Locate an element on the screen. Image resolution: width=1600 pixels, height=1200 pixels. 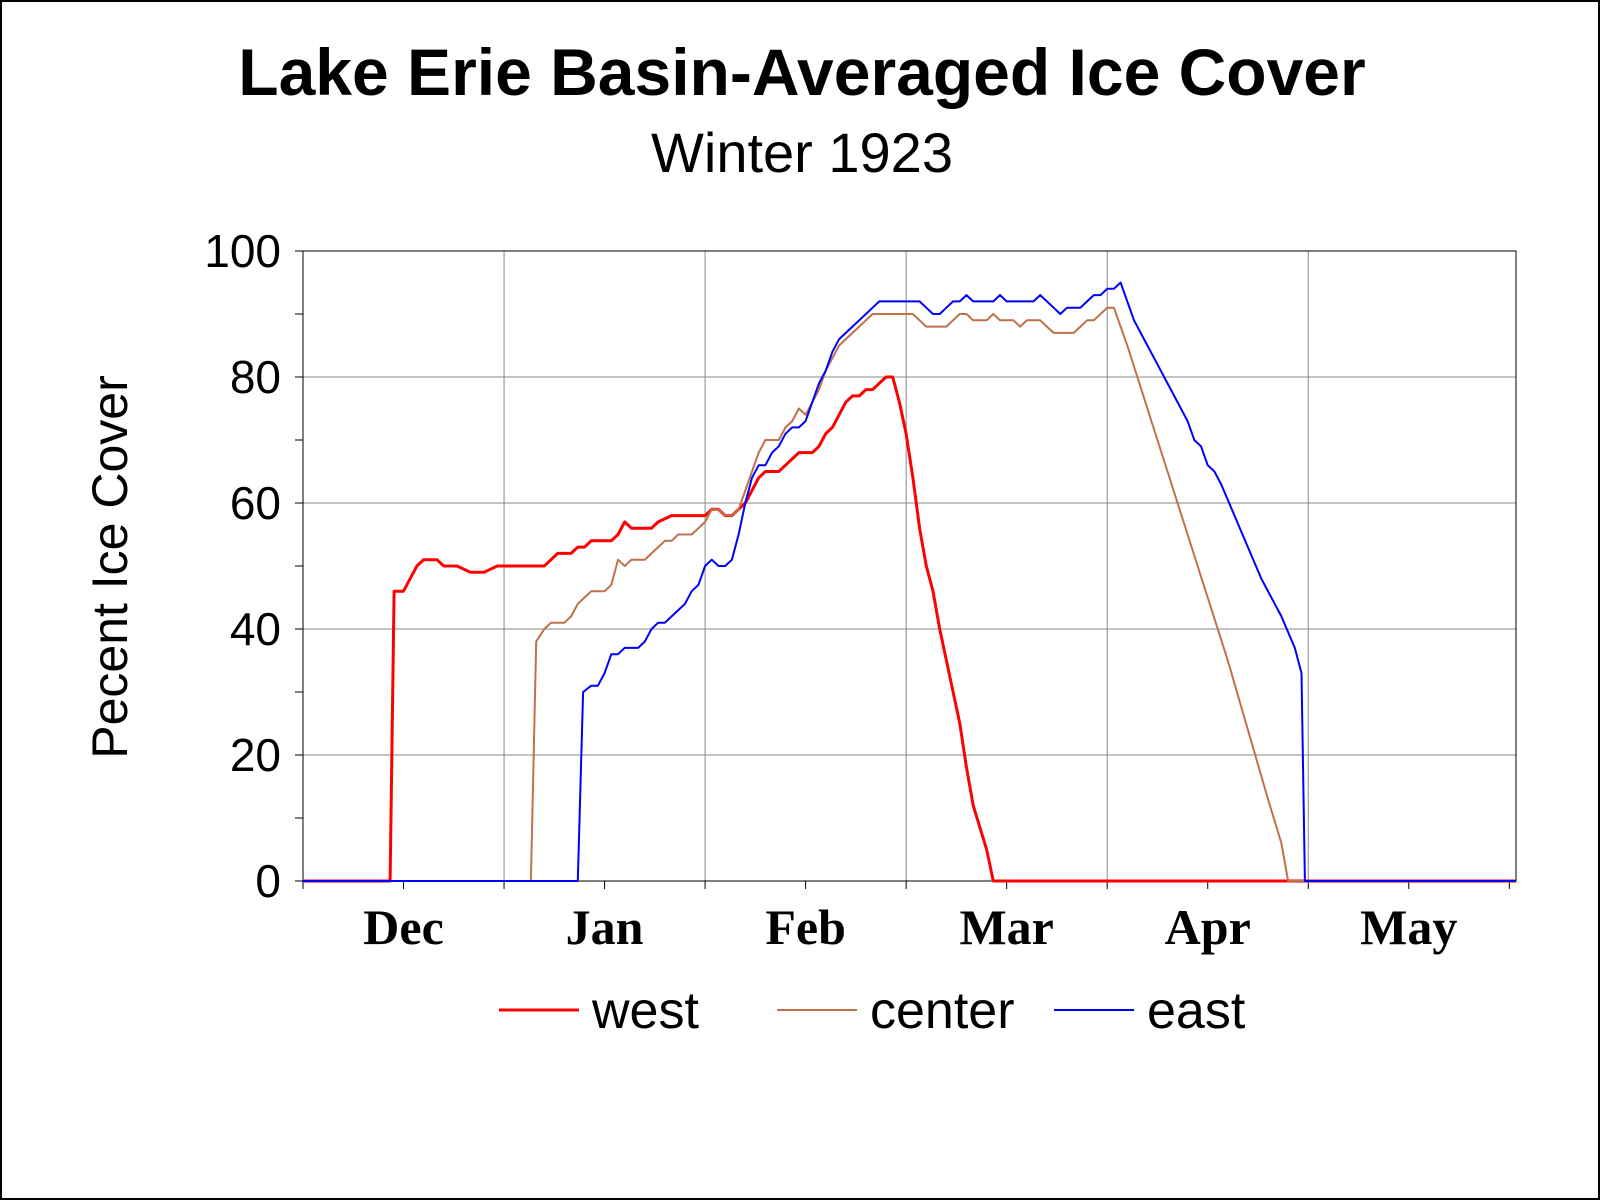
y-axis-label: Pecent Ice Cover is located at coordinates (110, 567).